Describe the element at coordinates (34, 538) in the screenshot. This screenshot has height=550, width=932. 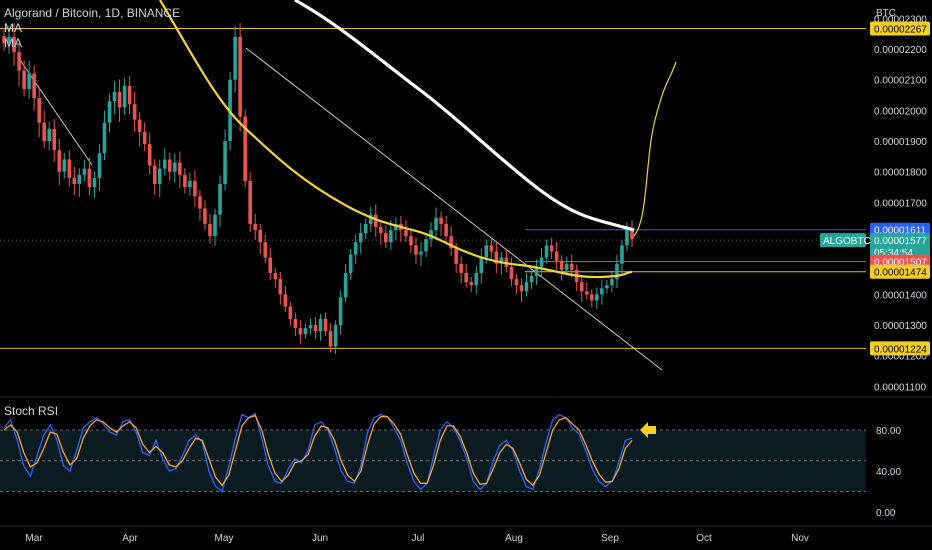
I see `x-tick-label: Mar` at that location.